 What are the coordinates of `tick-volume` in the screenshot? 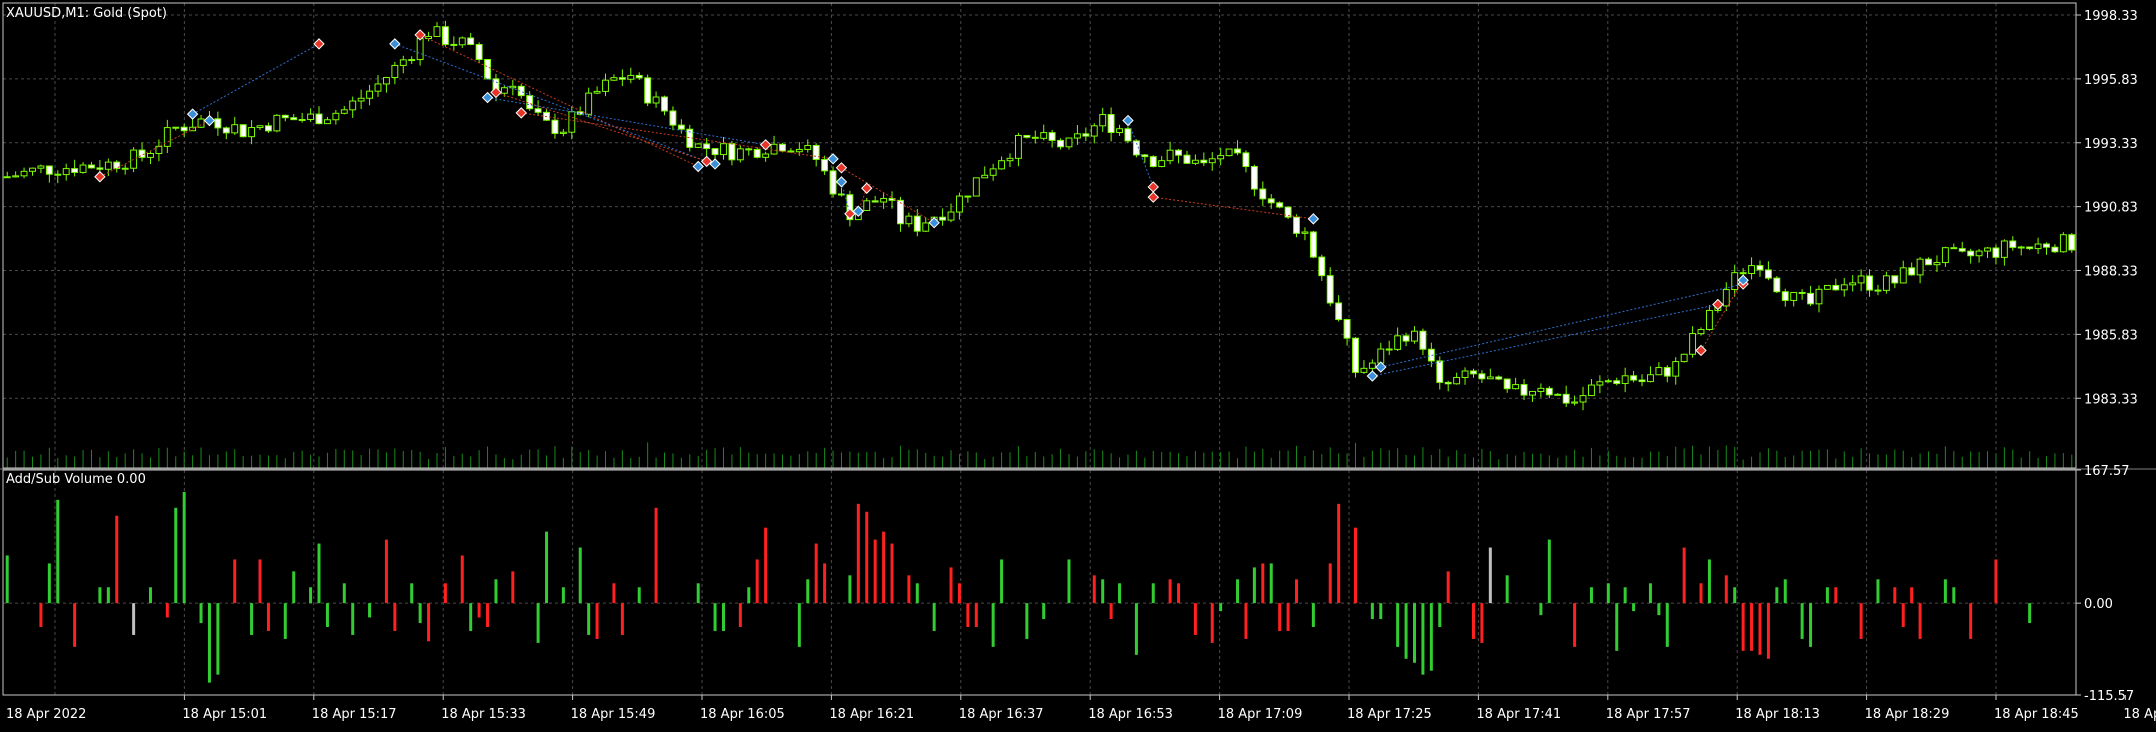 It's located at (1039, 455).